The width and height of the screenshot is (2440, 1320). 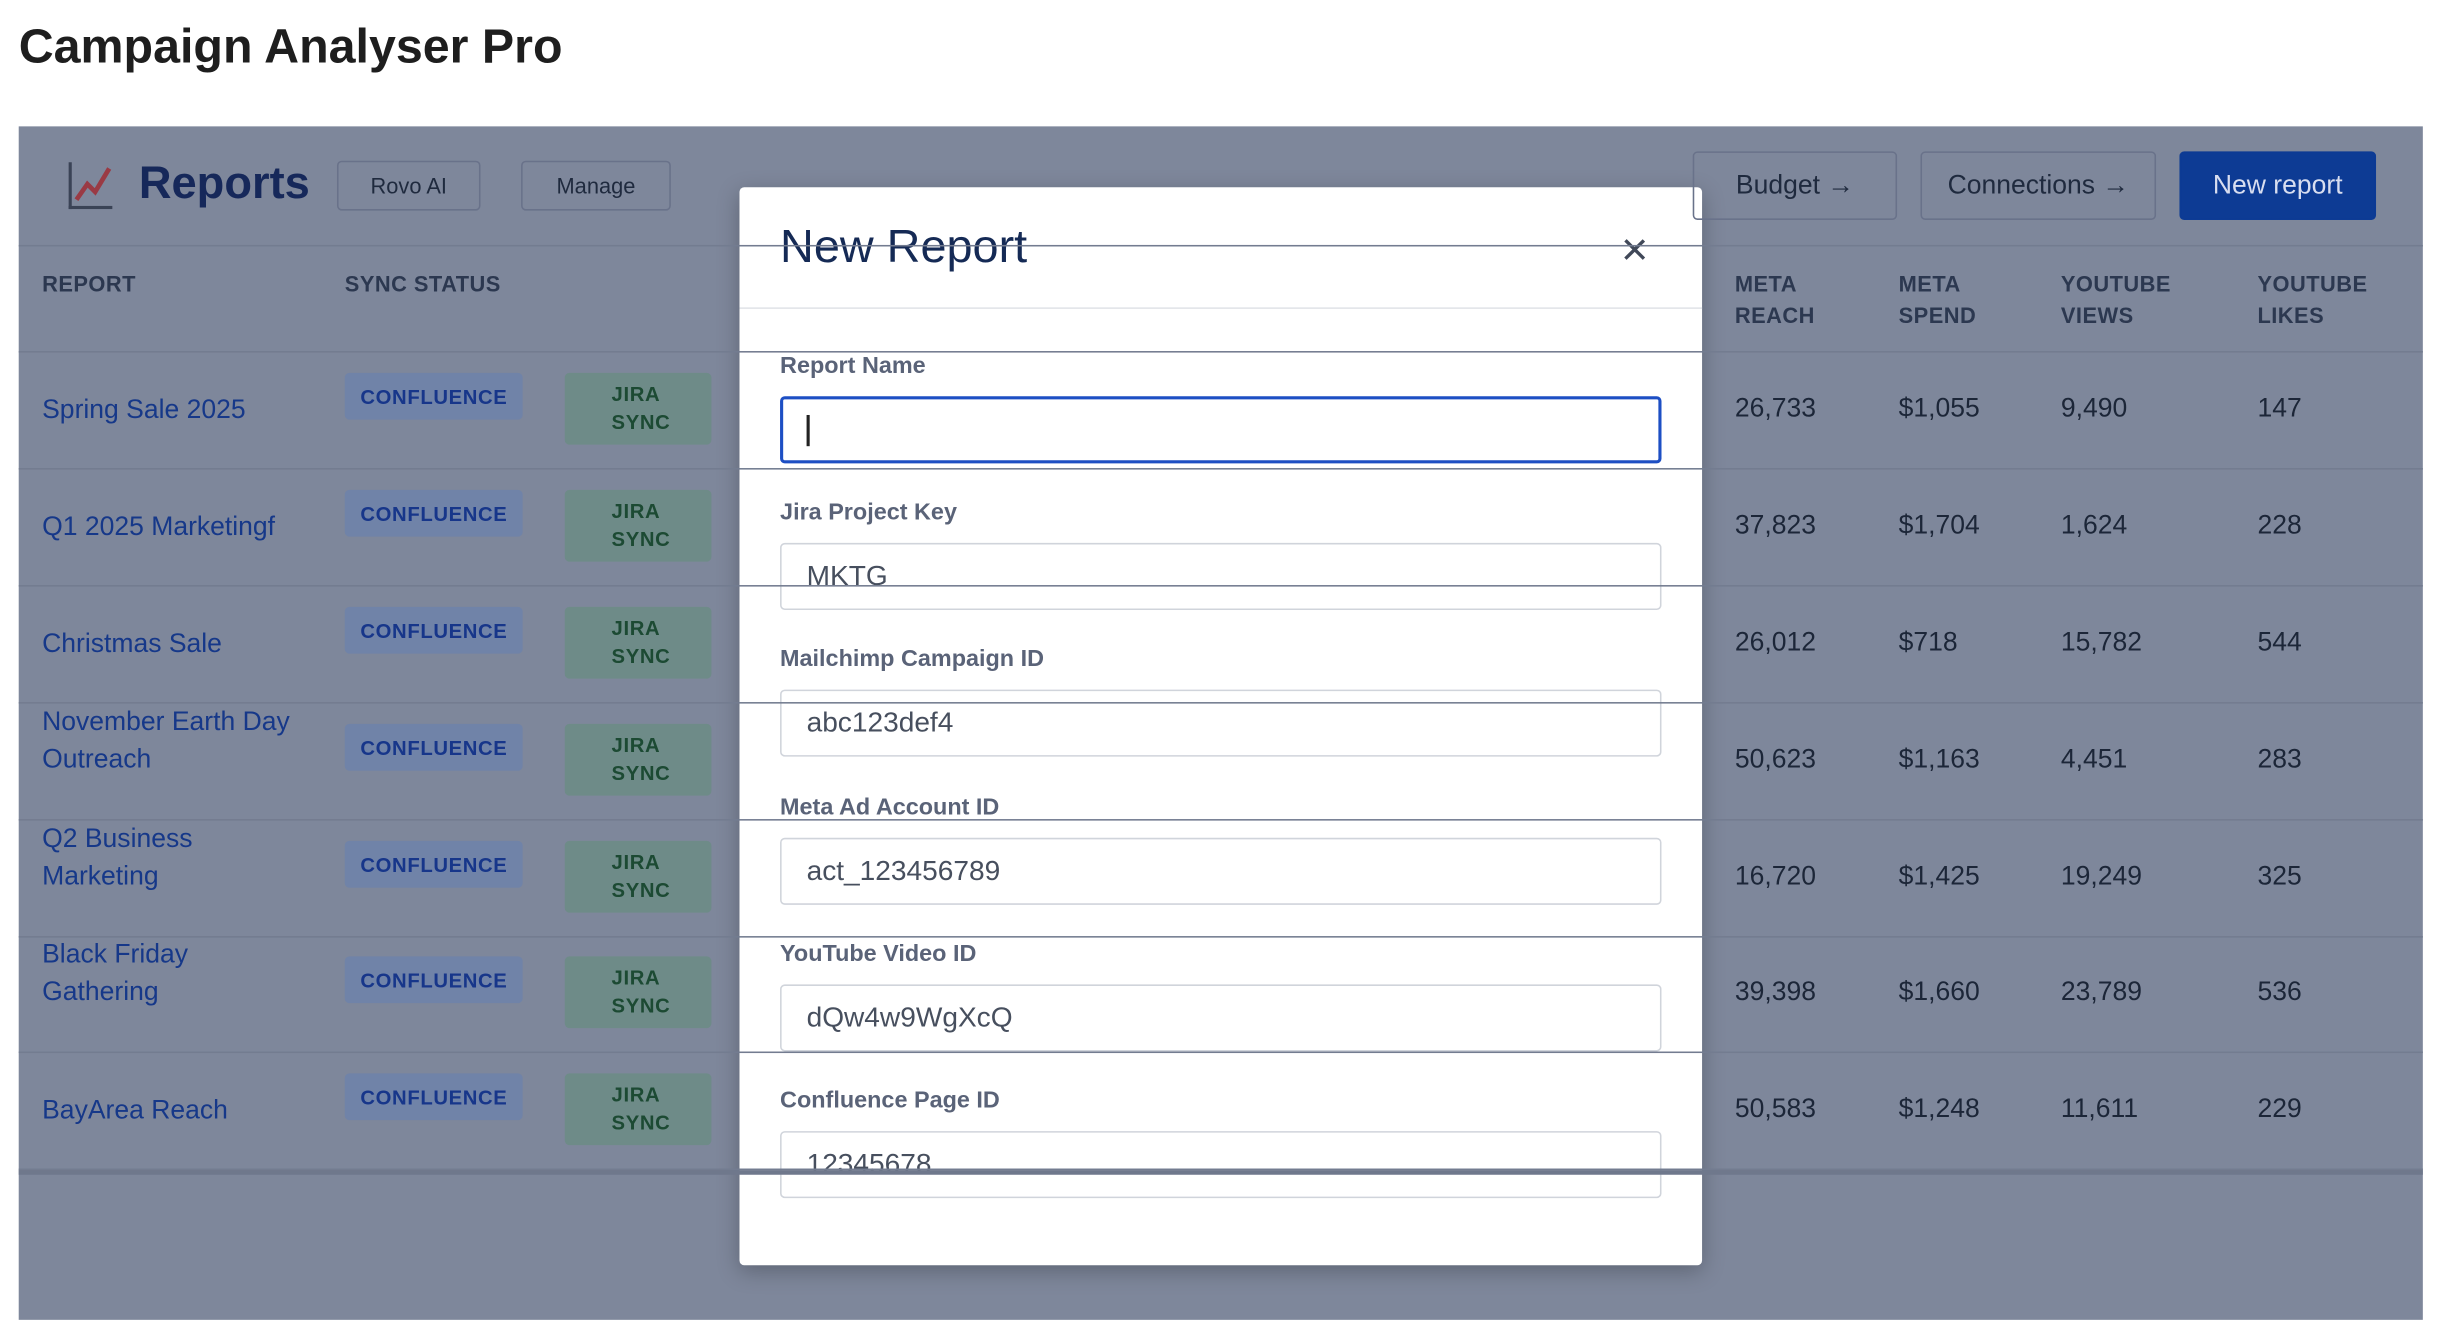 I want to click on report-link: BayArea Reach, so click(x=135, y=1110).